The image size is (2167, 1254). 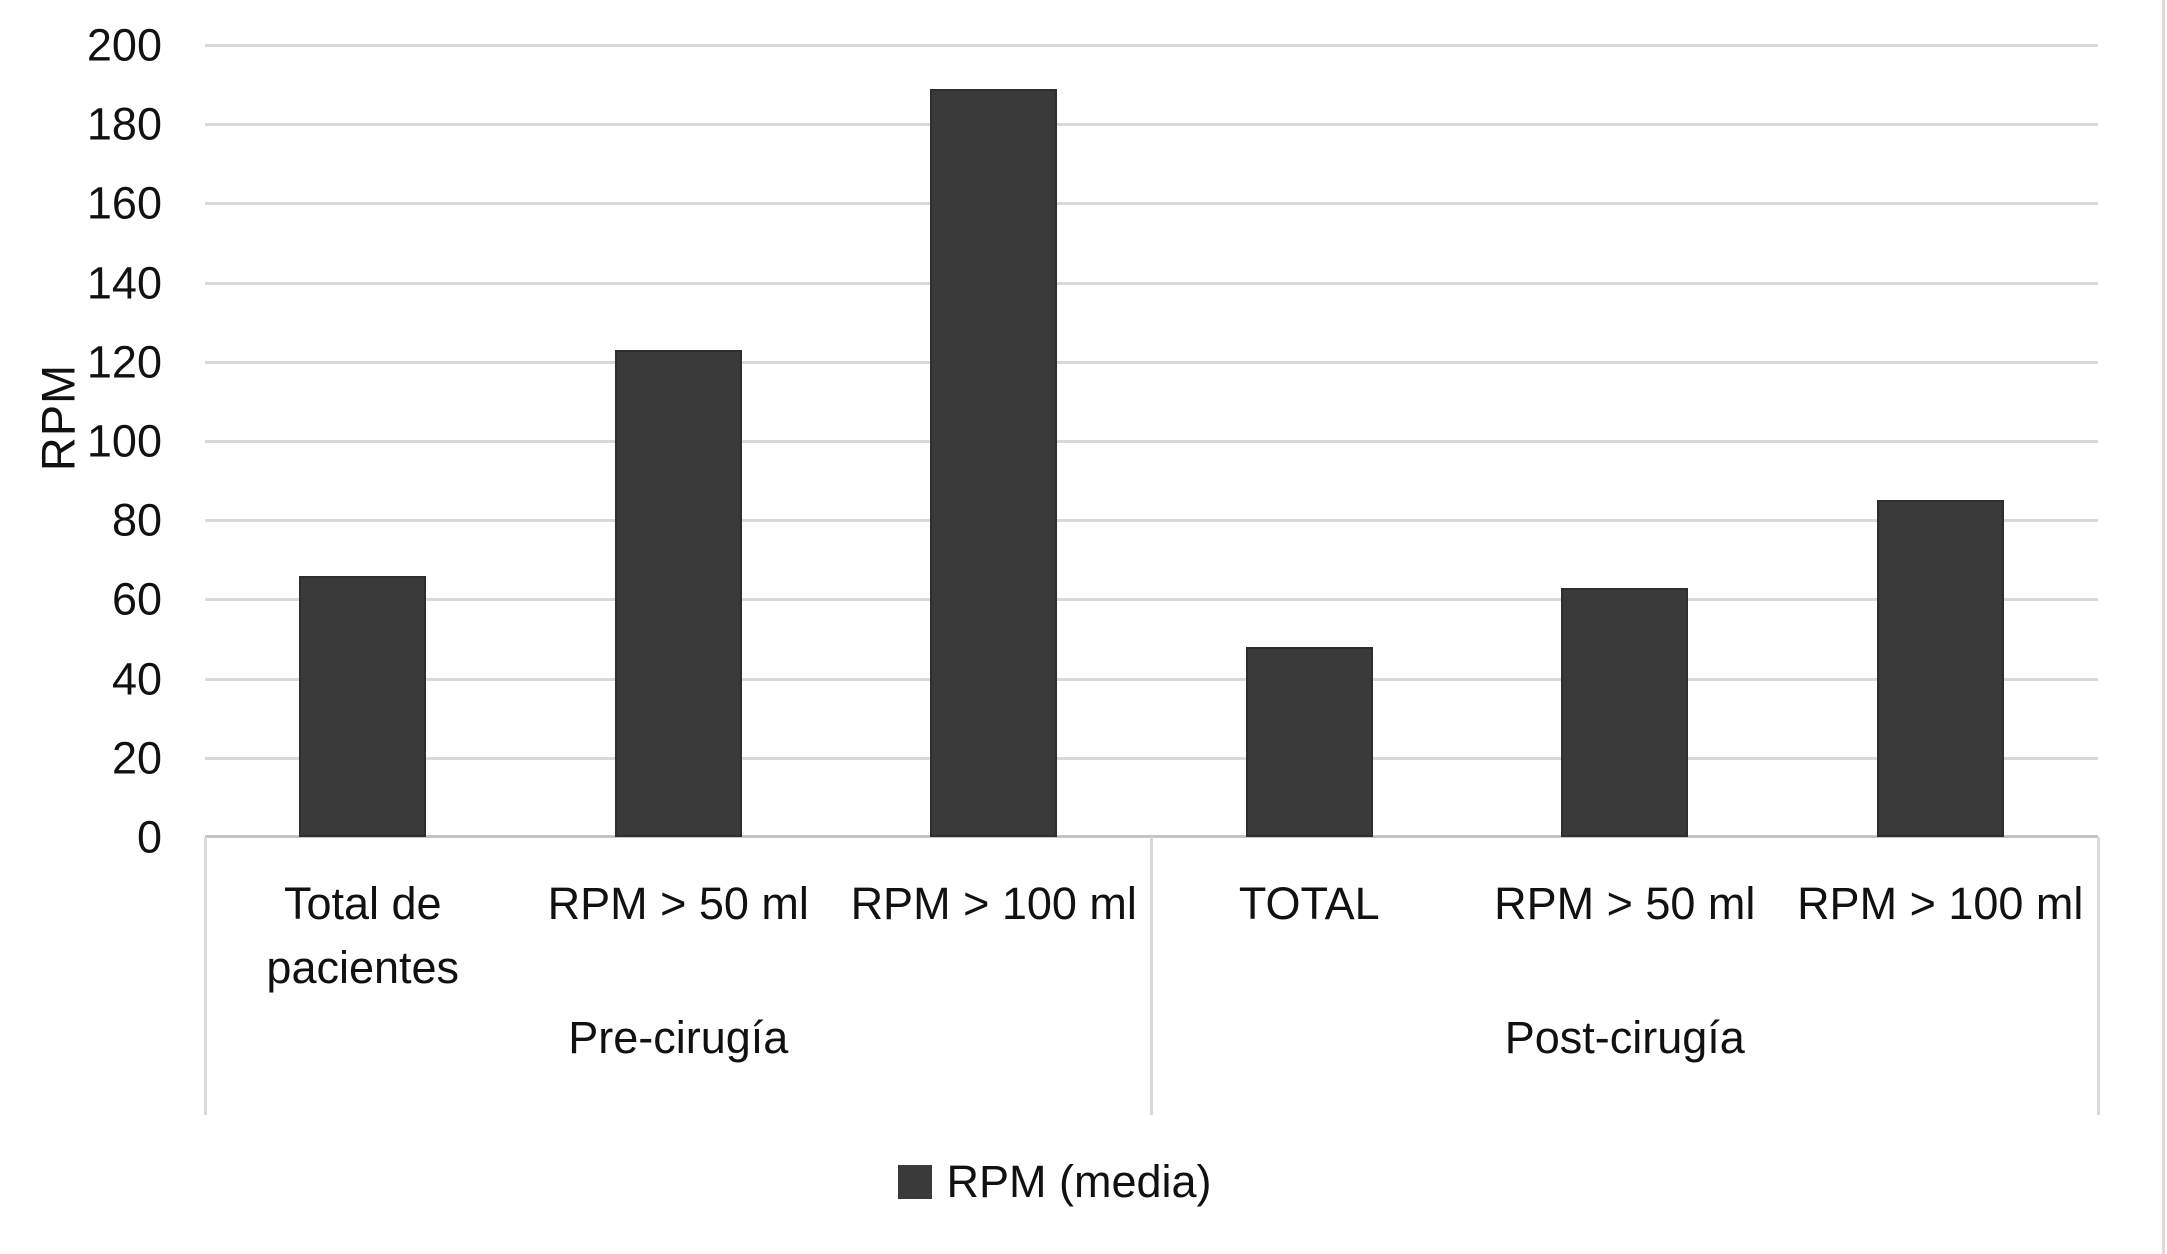 What do you see at coordinates (1940, 903) in the screenshot?
I see `category-label-6: RPM > 100 ml` at bounding box center [1940, 903].